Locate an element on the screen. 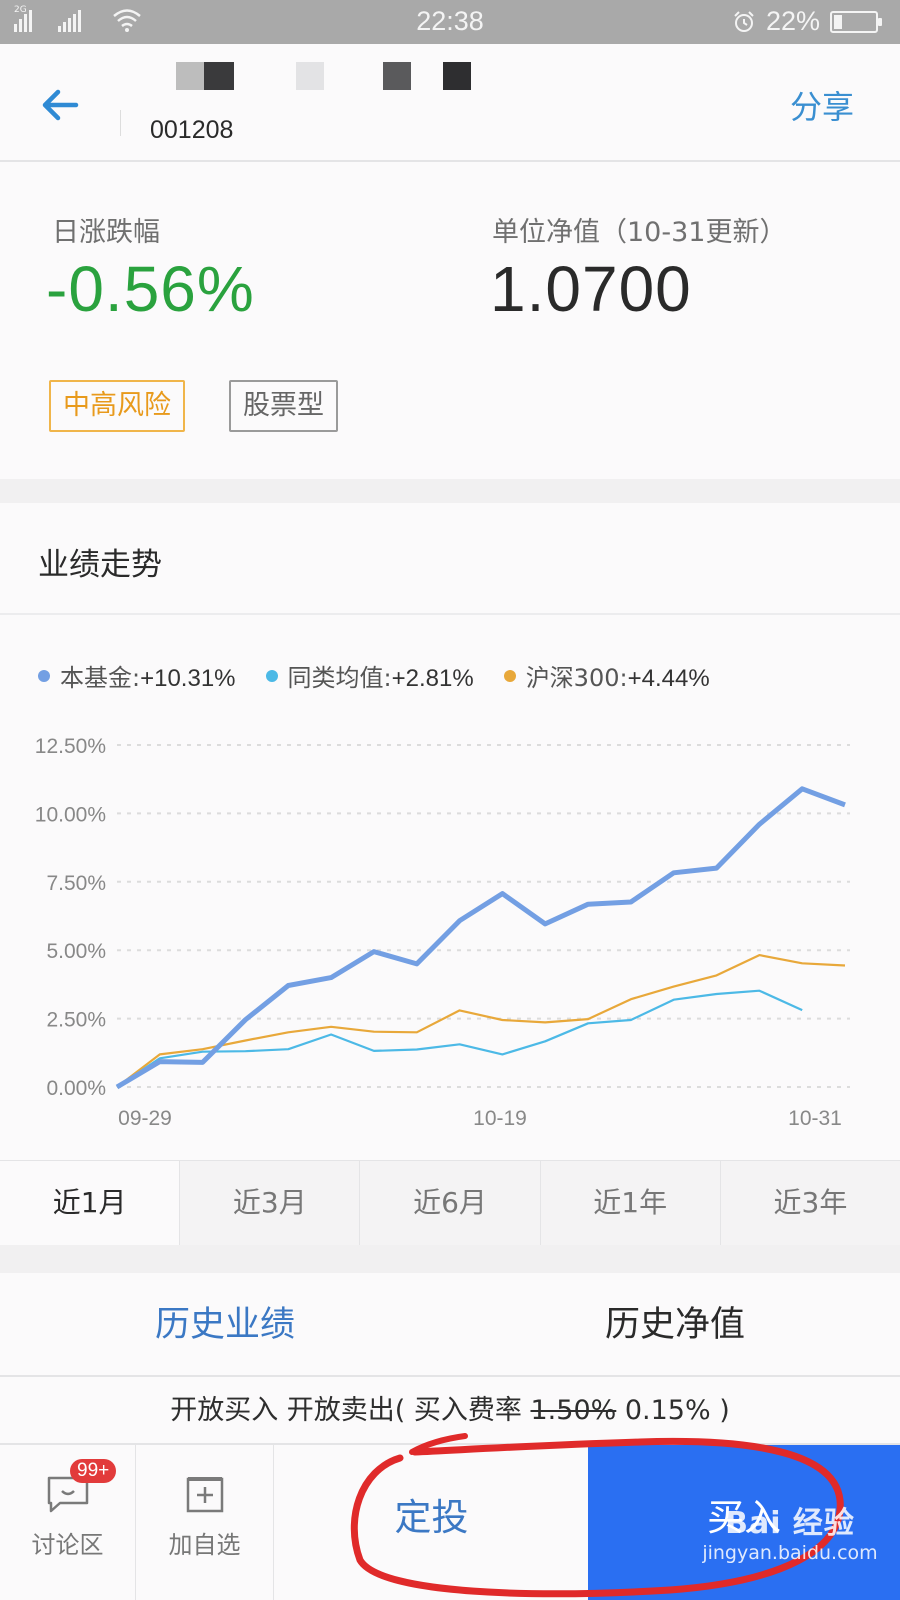  divider is located at coordinates (450, 614).